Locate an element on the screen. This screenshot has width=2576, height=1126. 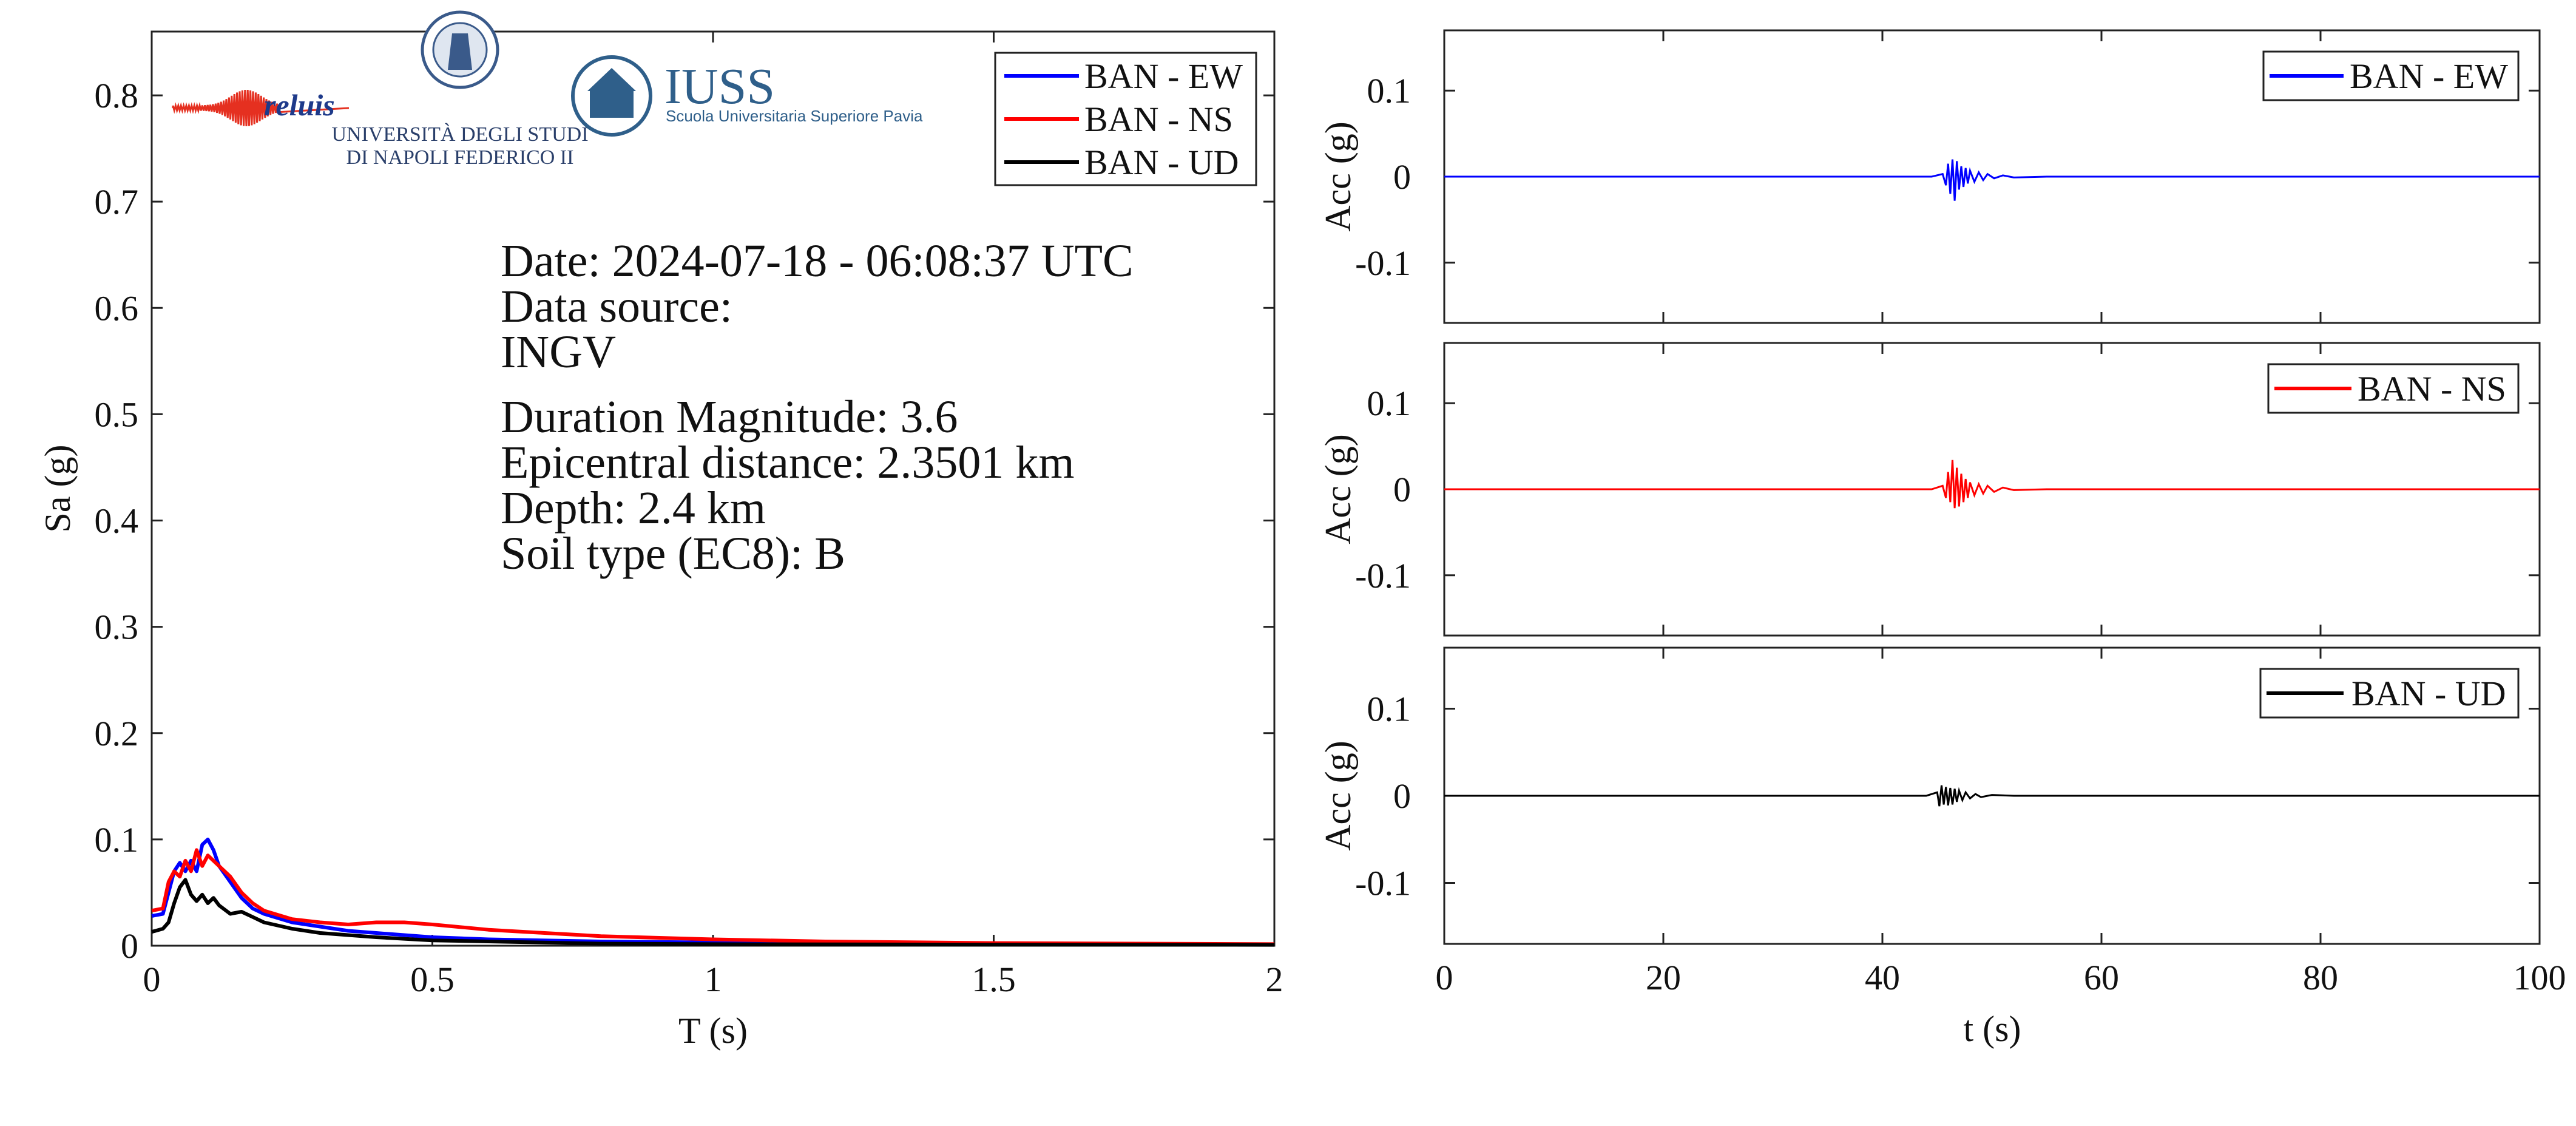
legend-ud-label: BAN - UD is located at coordinates (1161, 162).